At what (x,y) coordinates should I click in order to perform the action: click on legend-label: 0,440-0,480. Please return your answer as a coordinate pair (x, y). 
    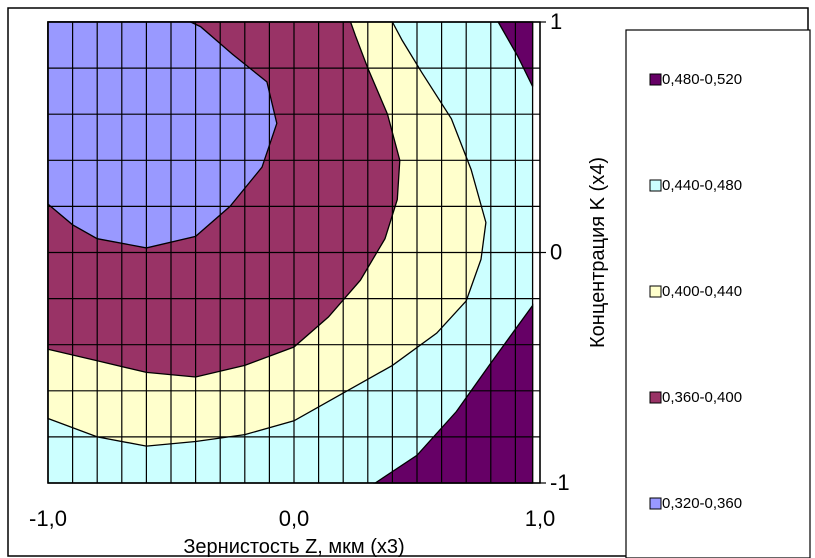
    Looking at the image, I should click on (702, 185).